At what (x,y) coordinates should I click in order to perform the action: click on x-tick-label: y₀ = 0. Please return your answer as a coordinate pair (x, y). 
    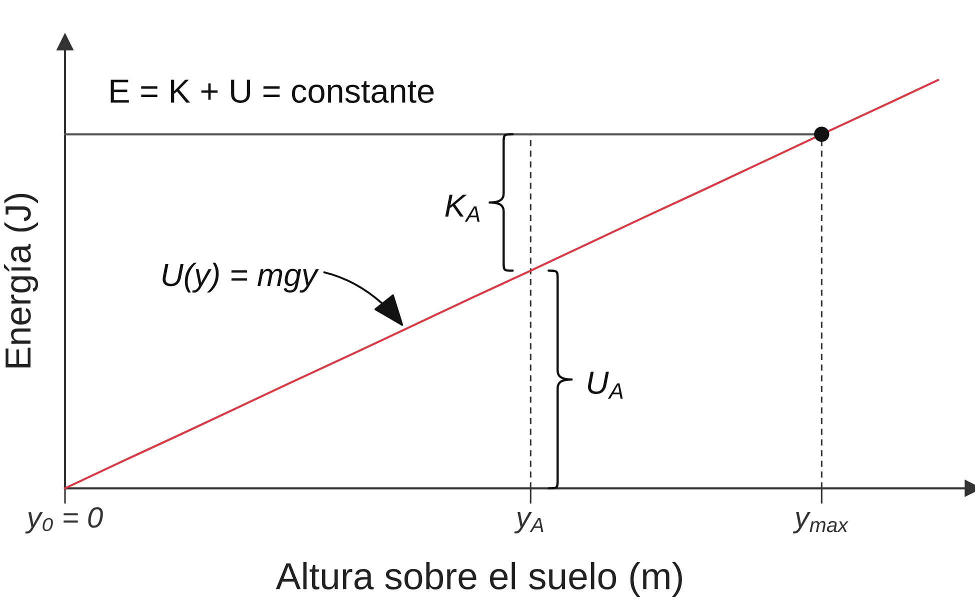
    Looking at the image, I should click on (64, 520).